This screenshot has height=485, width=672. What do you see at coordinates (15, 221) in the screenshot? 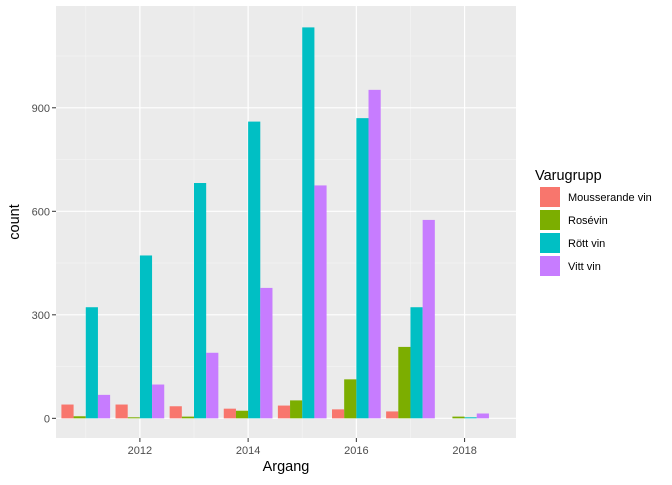
I see `y-axis-title: count` at bounding box center [15, 221].